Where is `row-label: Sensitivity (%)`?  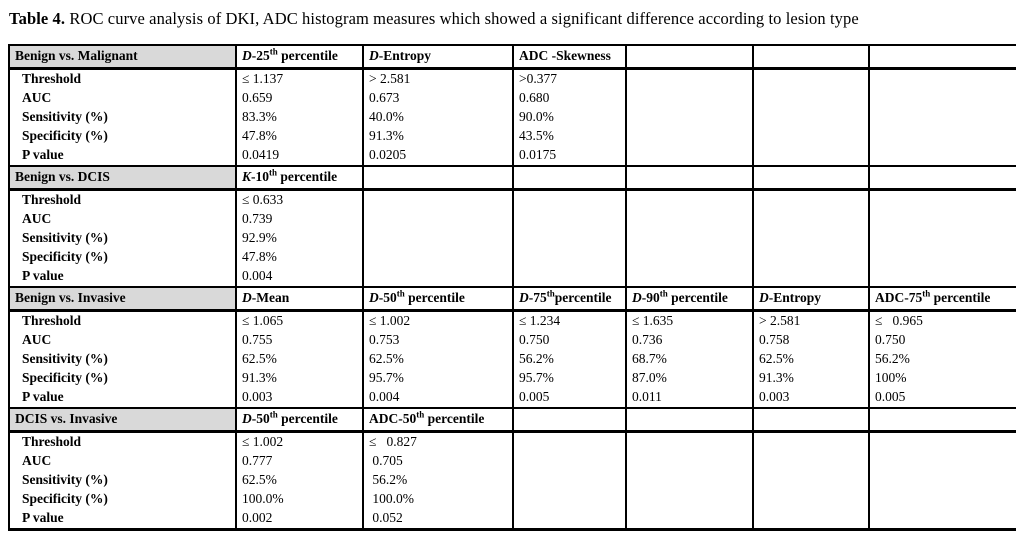 row-label: Sensitivity (%) is located at coordinates (122, 117).